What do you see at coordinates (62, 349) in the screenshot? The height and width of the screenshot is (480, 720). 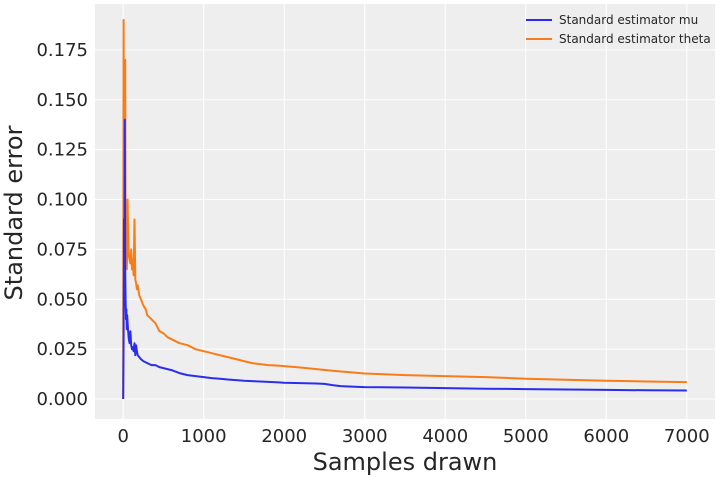 I see `y-tick-label: 0.025` at bounding box center [62, 349].